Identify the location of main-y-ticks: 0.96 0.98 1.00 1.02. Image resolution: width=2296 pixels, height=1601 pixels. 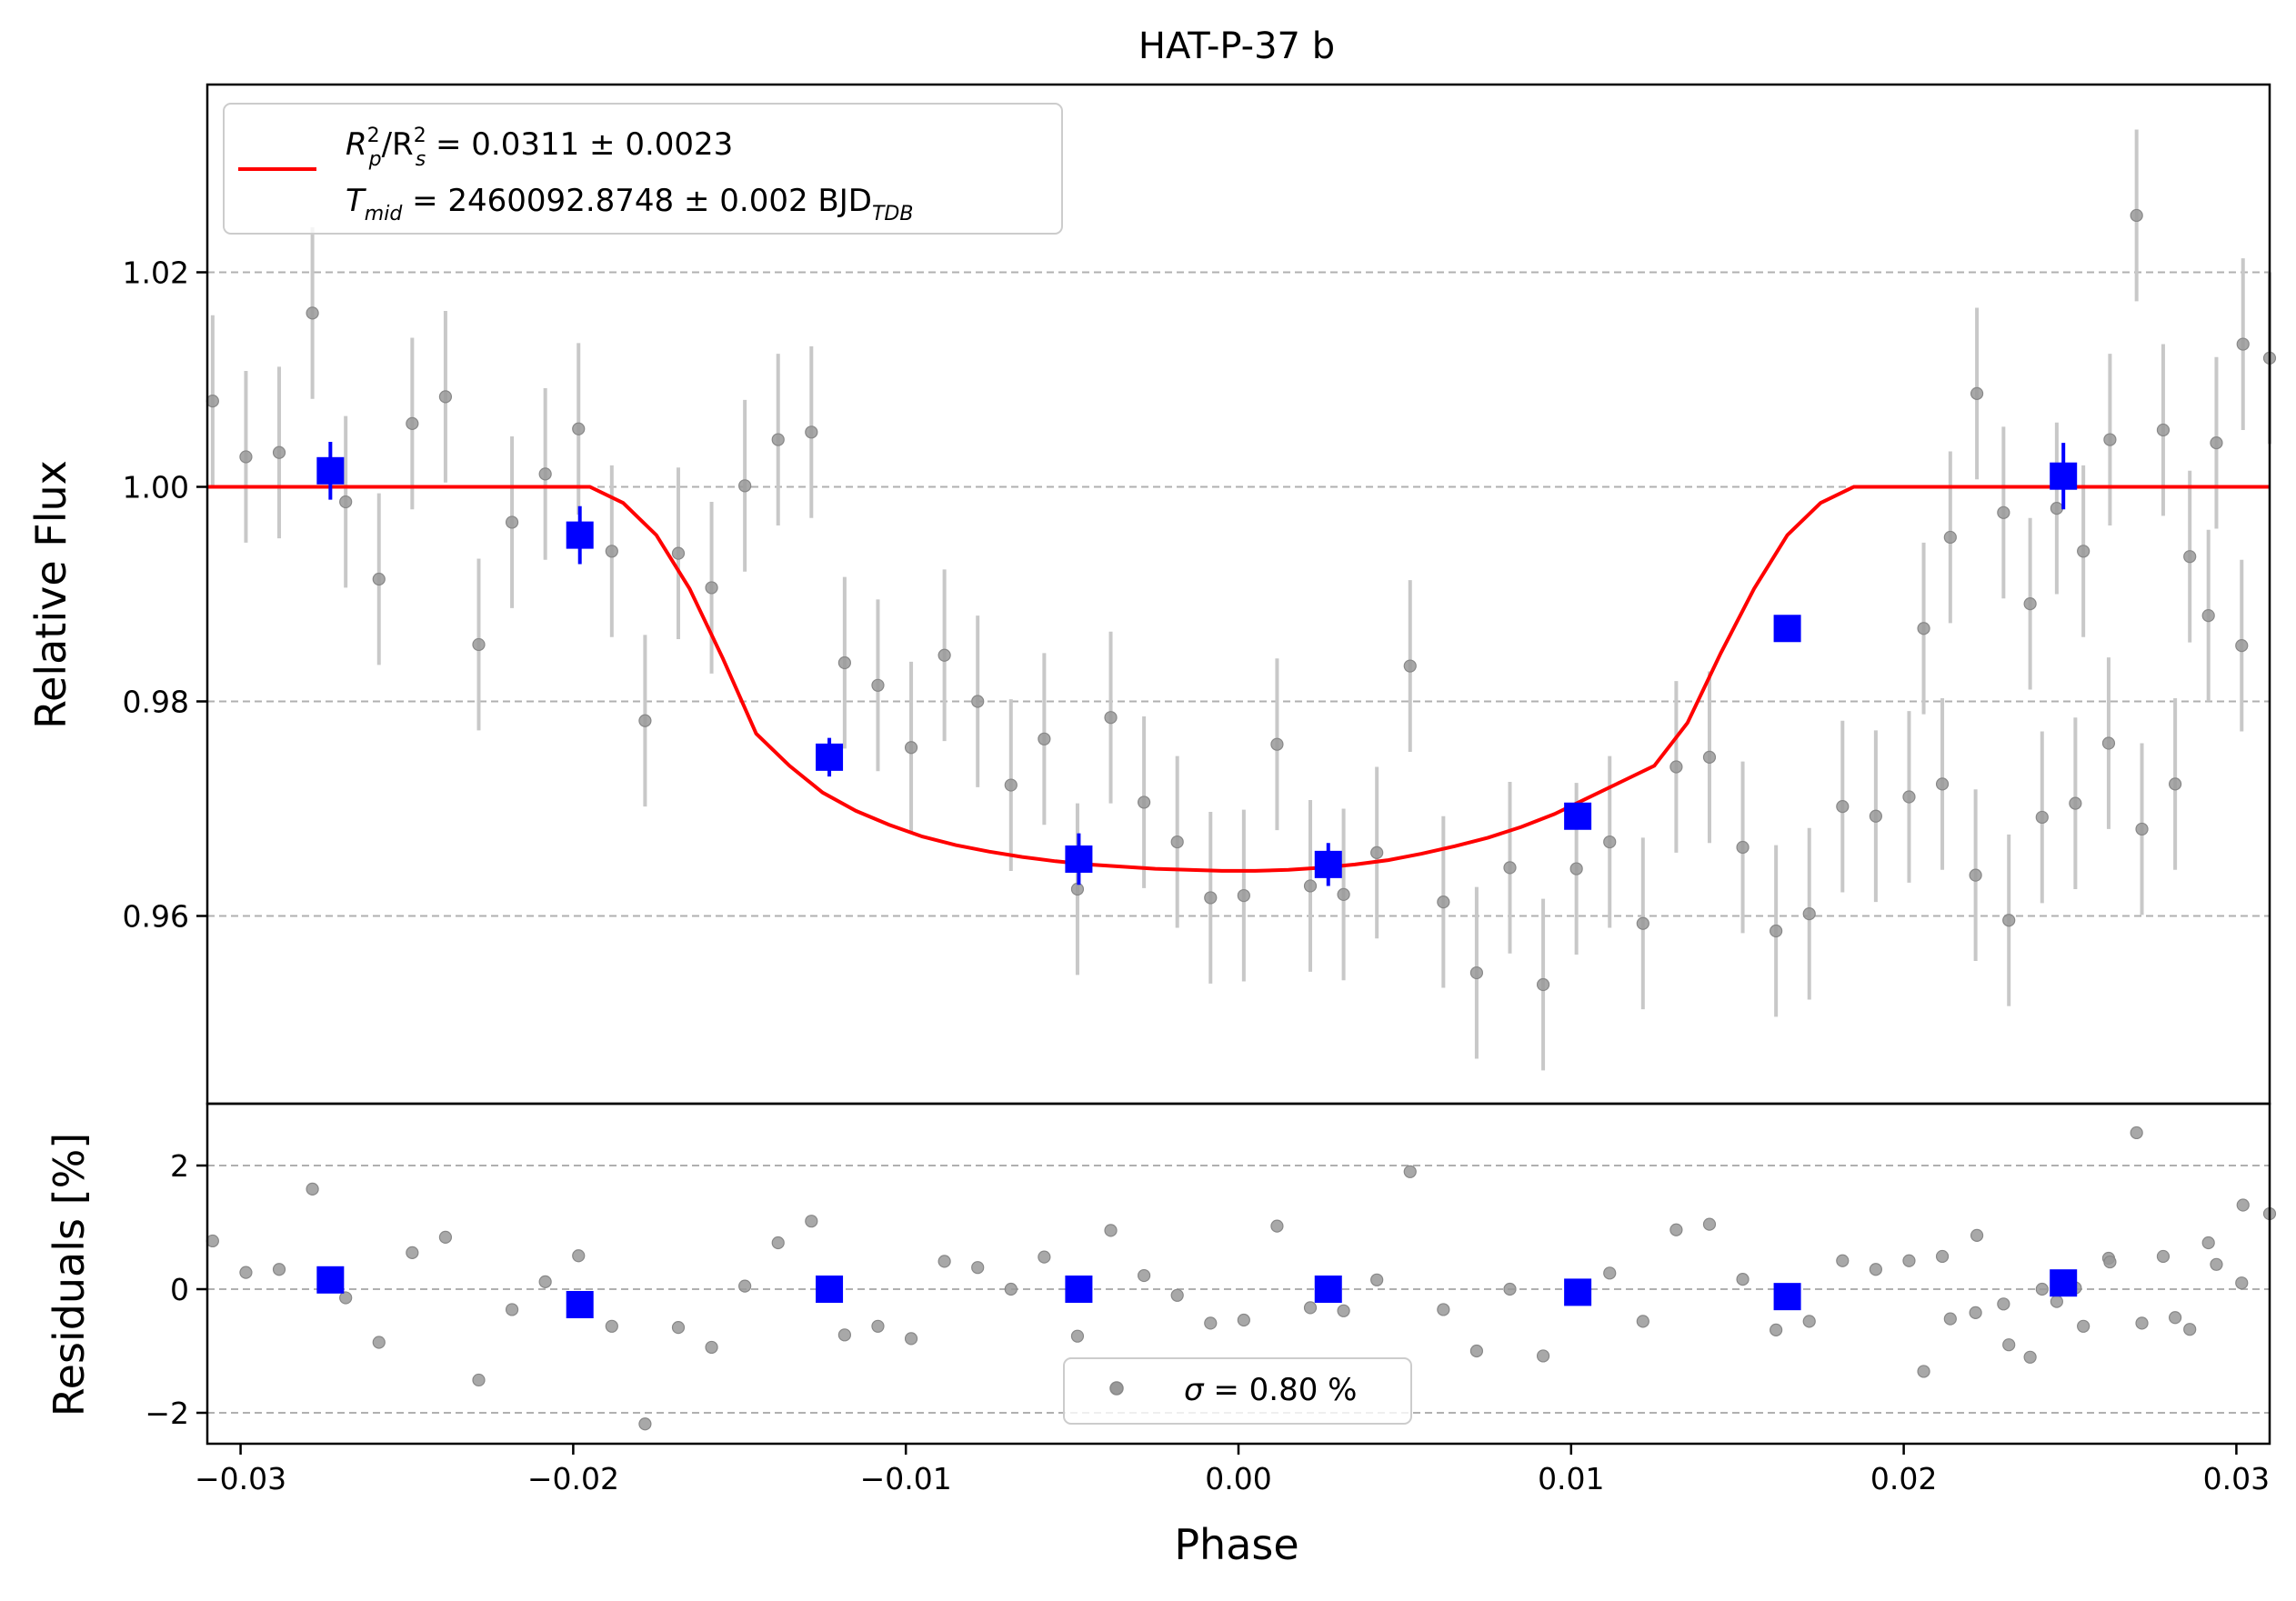
(165, 595).